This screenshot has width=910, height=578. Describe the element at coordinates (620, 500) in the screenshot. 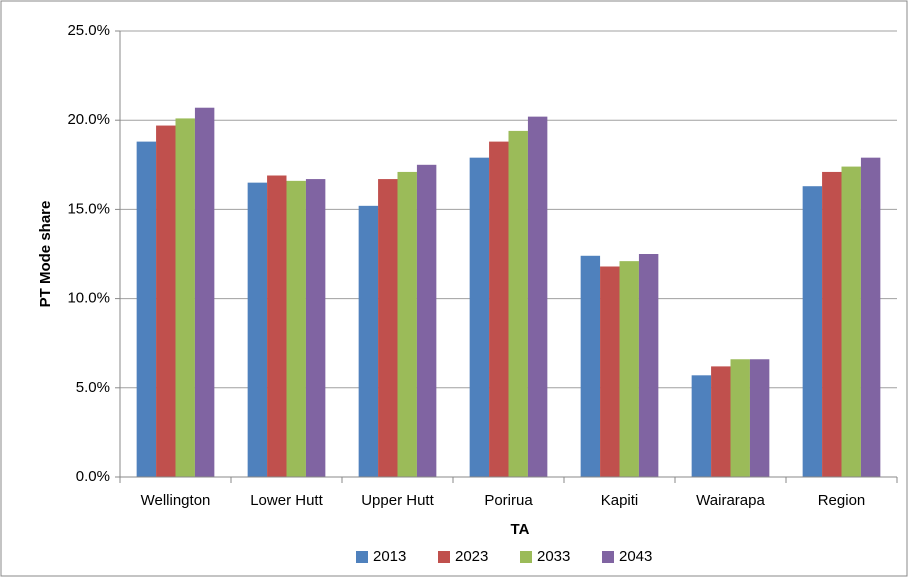

I see `x-tick-label: Kapiti` at that location.